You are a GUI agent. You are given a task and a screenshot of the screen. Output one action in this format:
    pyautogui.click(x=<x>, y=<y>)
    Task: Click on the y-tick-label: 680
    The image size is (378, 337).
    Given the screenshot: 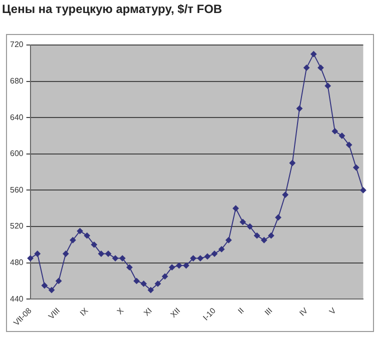 What is the action you would take?
    pyautogui.click(x=17, y=81)
    